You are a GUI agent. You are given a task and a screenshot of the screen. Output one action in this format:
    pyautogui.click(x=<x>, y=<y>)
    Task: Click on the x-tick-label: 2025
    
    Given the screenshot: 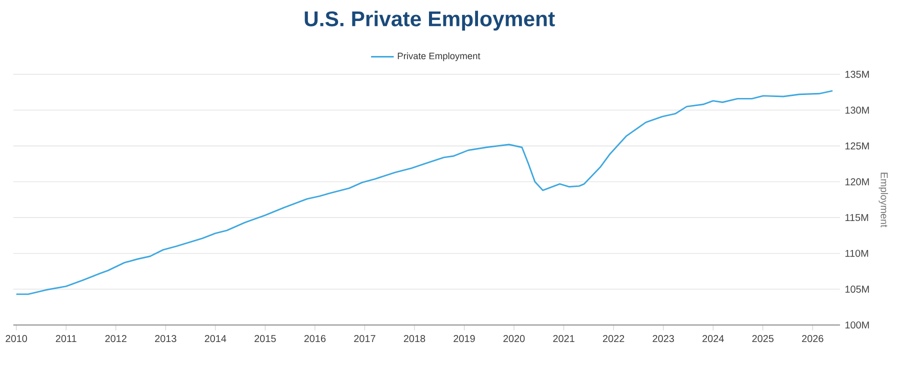 What is the action you would take?
    pyautogui.click(x=763, y=338)
    